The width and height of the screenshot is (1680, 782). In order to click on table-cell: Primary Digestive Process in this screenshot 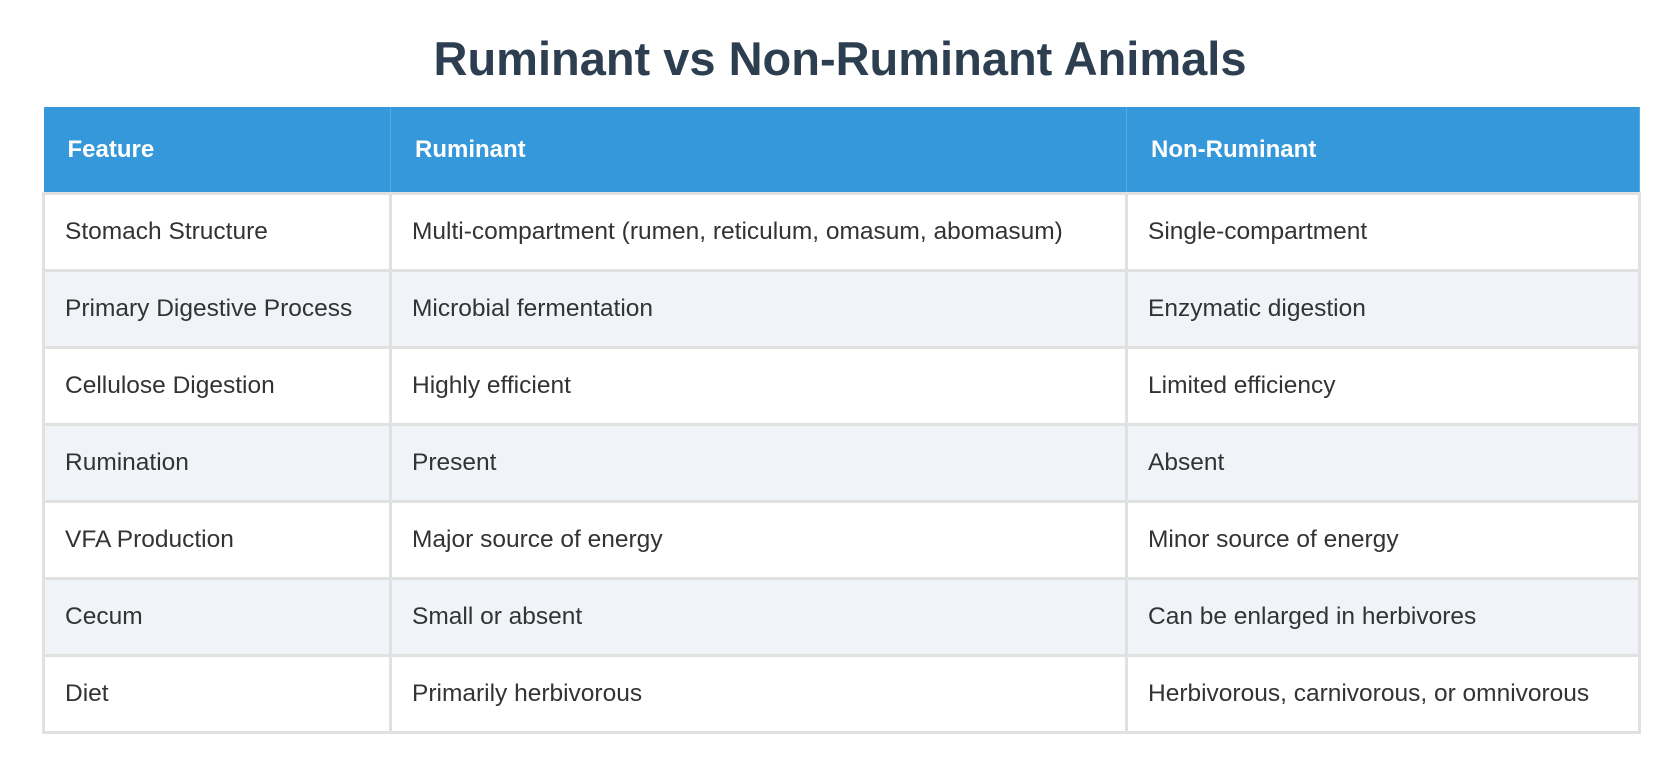, I will do `click(217, 309)`.